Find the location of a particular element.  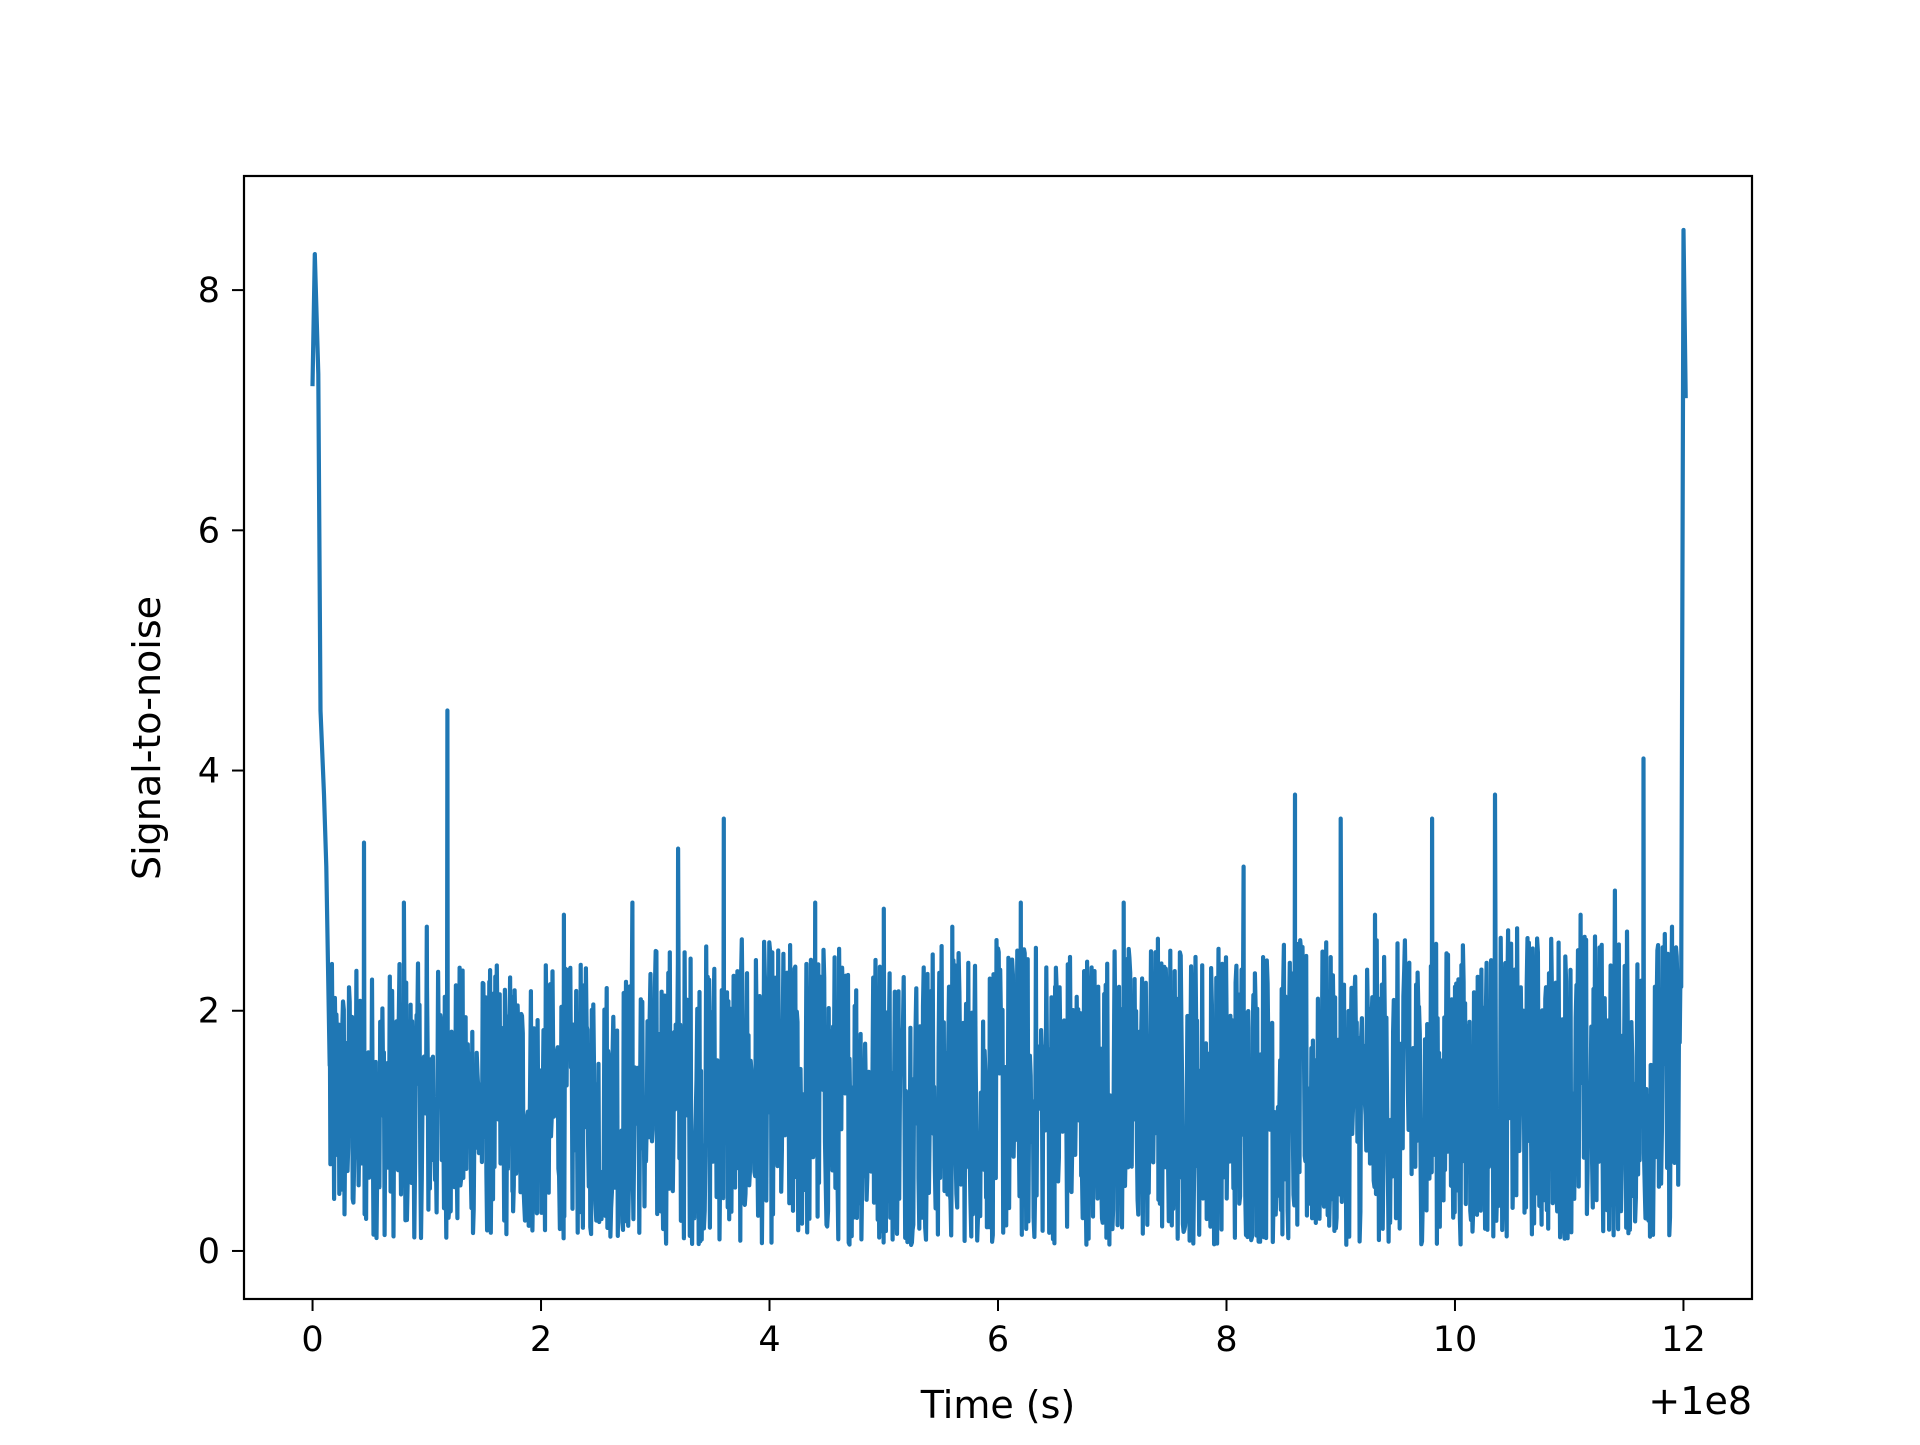

x-tick-label: 4 is located at coordinates (769, 1340).